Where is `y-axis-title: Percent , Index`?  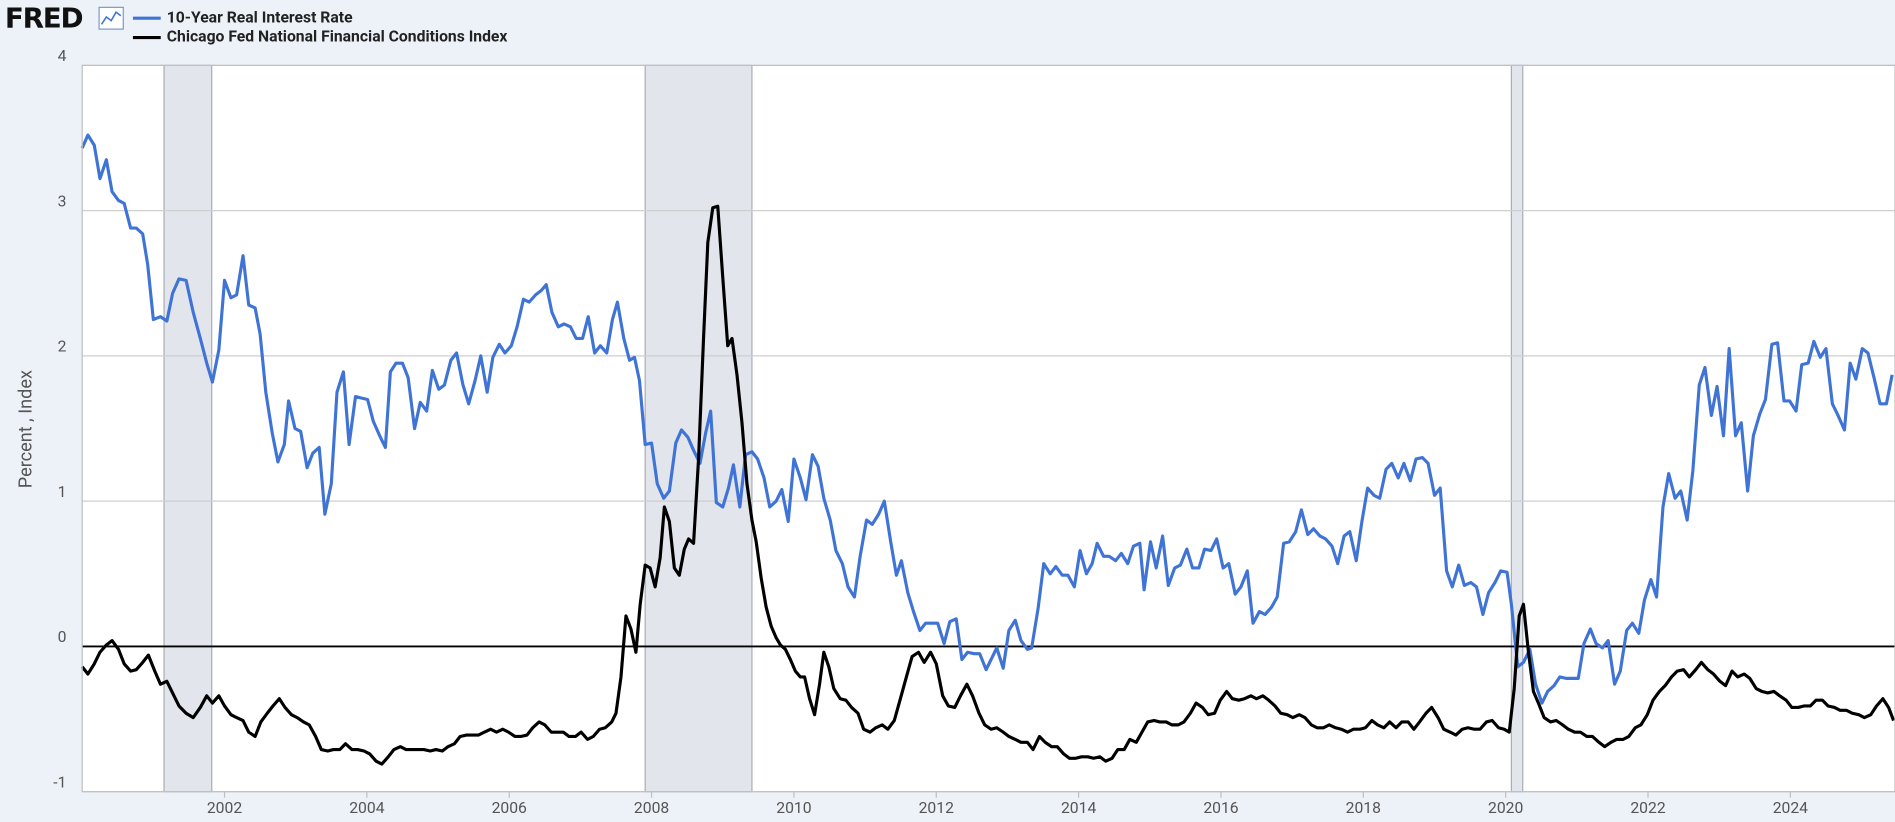 y-axis-title: Percent , Index is located at coordinates (25, 429).